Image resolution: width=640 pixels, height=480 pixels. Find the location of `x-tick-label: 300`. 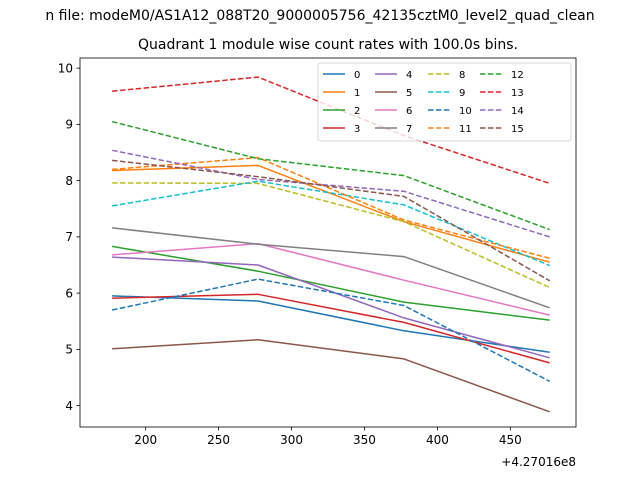

x-tick-label: 300 is located at coordinates (291, 440).